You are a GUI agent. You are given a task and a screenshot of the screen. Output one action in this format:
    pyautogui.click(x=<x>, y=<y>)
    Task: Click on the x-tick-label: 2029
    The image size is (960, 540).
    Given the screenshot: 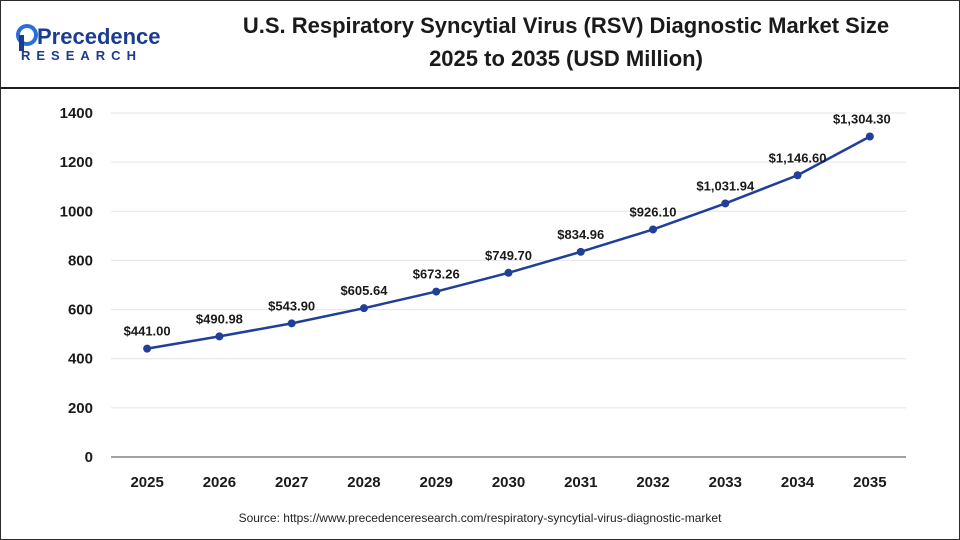 What is the action you would take?
    pyautogui.click(x=436, y=482)
    